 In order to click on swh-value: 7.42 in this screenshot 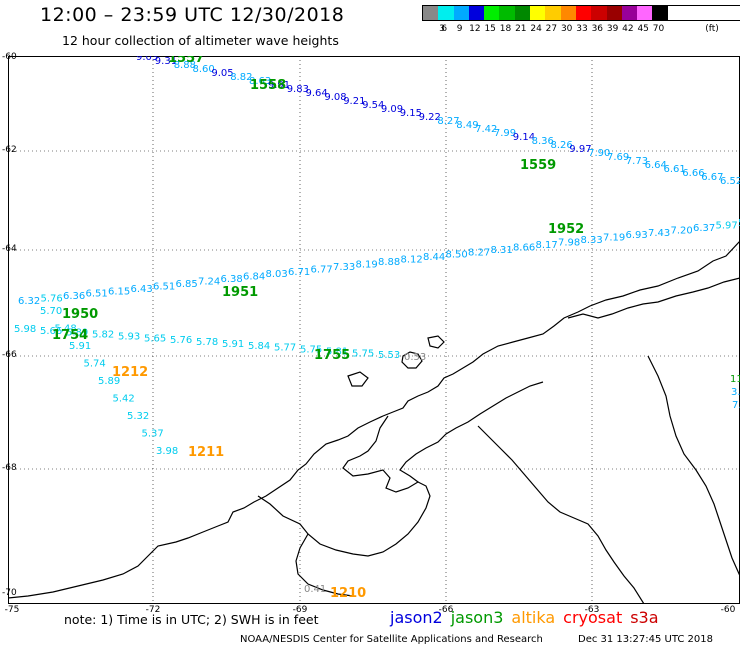, I will do `click(486, 129)`.